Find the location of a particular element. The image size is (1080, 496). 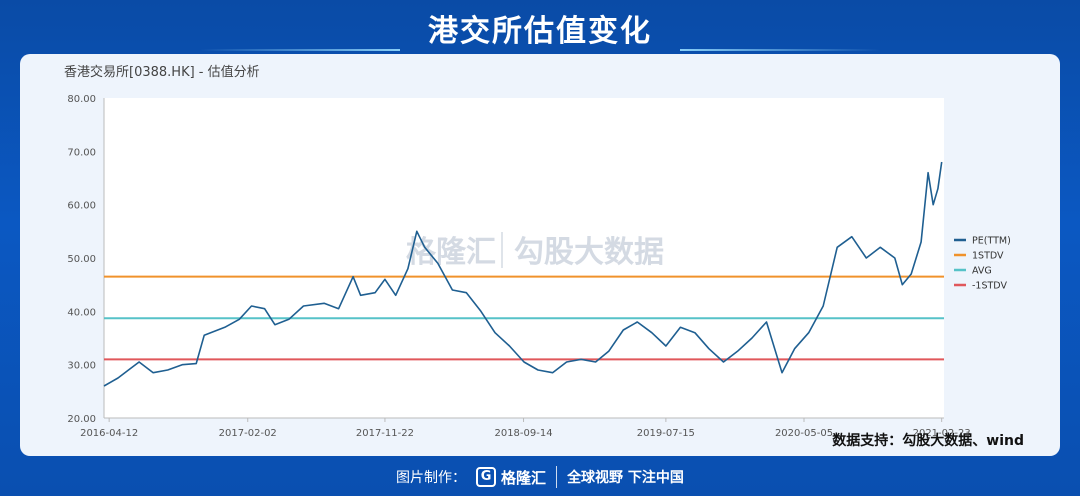

y-tick-label: 40.00 is located at coordinates (81, 312).